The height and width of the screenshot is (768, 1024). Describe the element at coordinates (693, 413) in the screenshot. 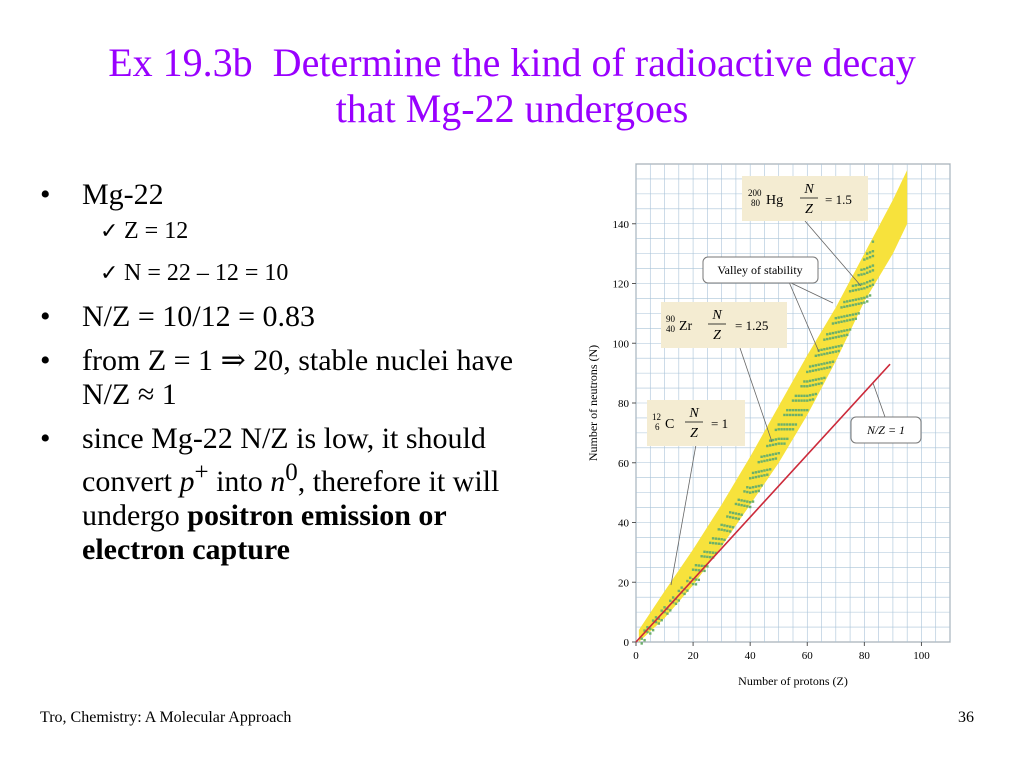

I see `c-frac-n: N` at that location.